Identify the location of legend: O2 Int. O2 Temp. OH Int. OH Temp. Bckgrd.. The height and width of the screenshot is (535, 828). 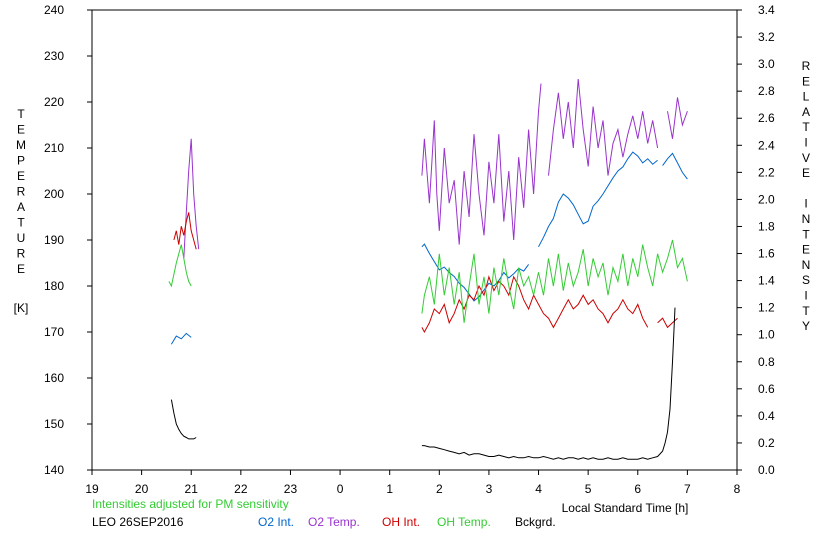
(407, 522).